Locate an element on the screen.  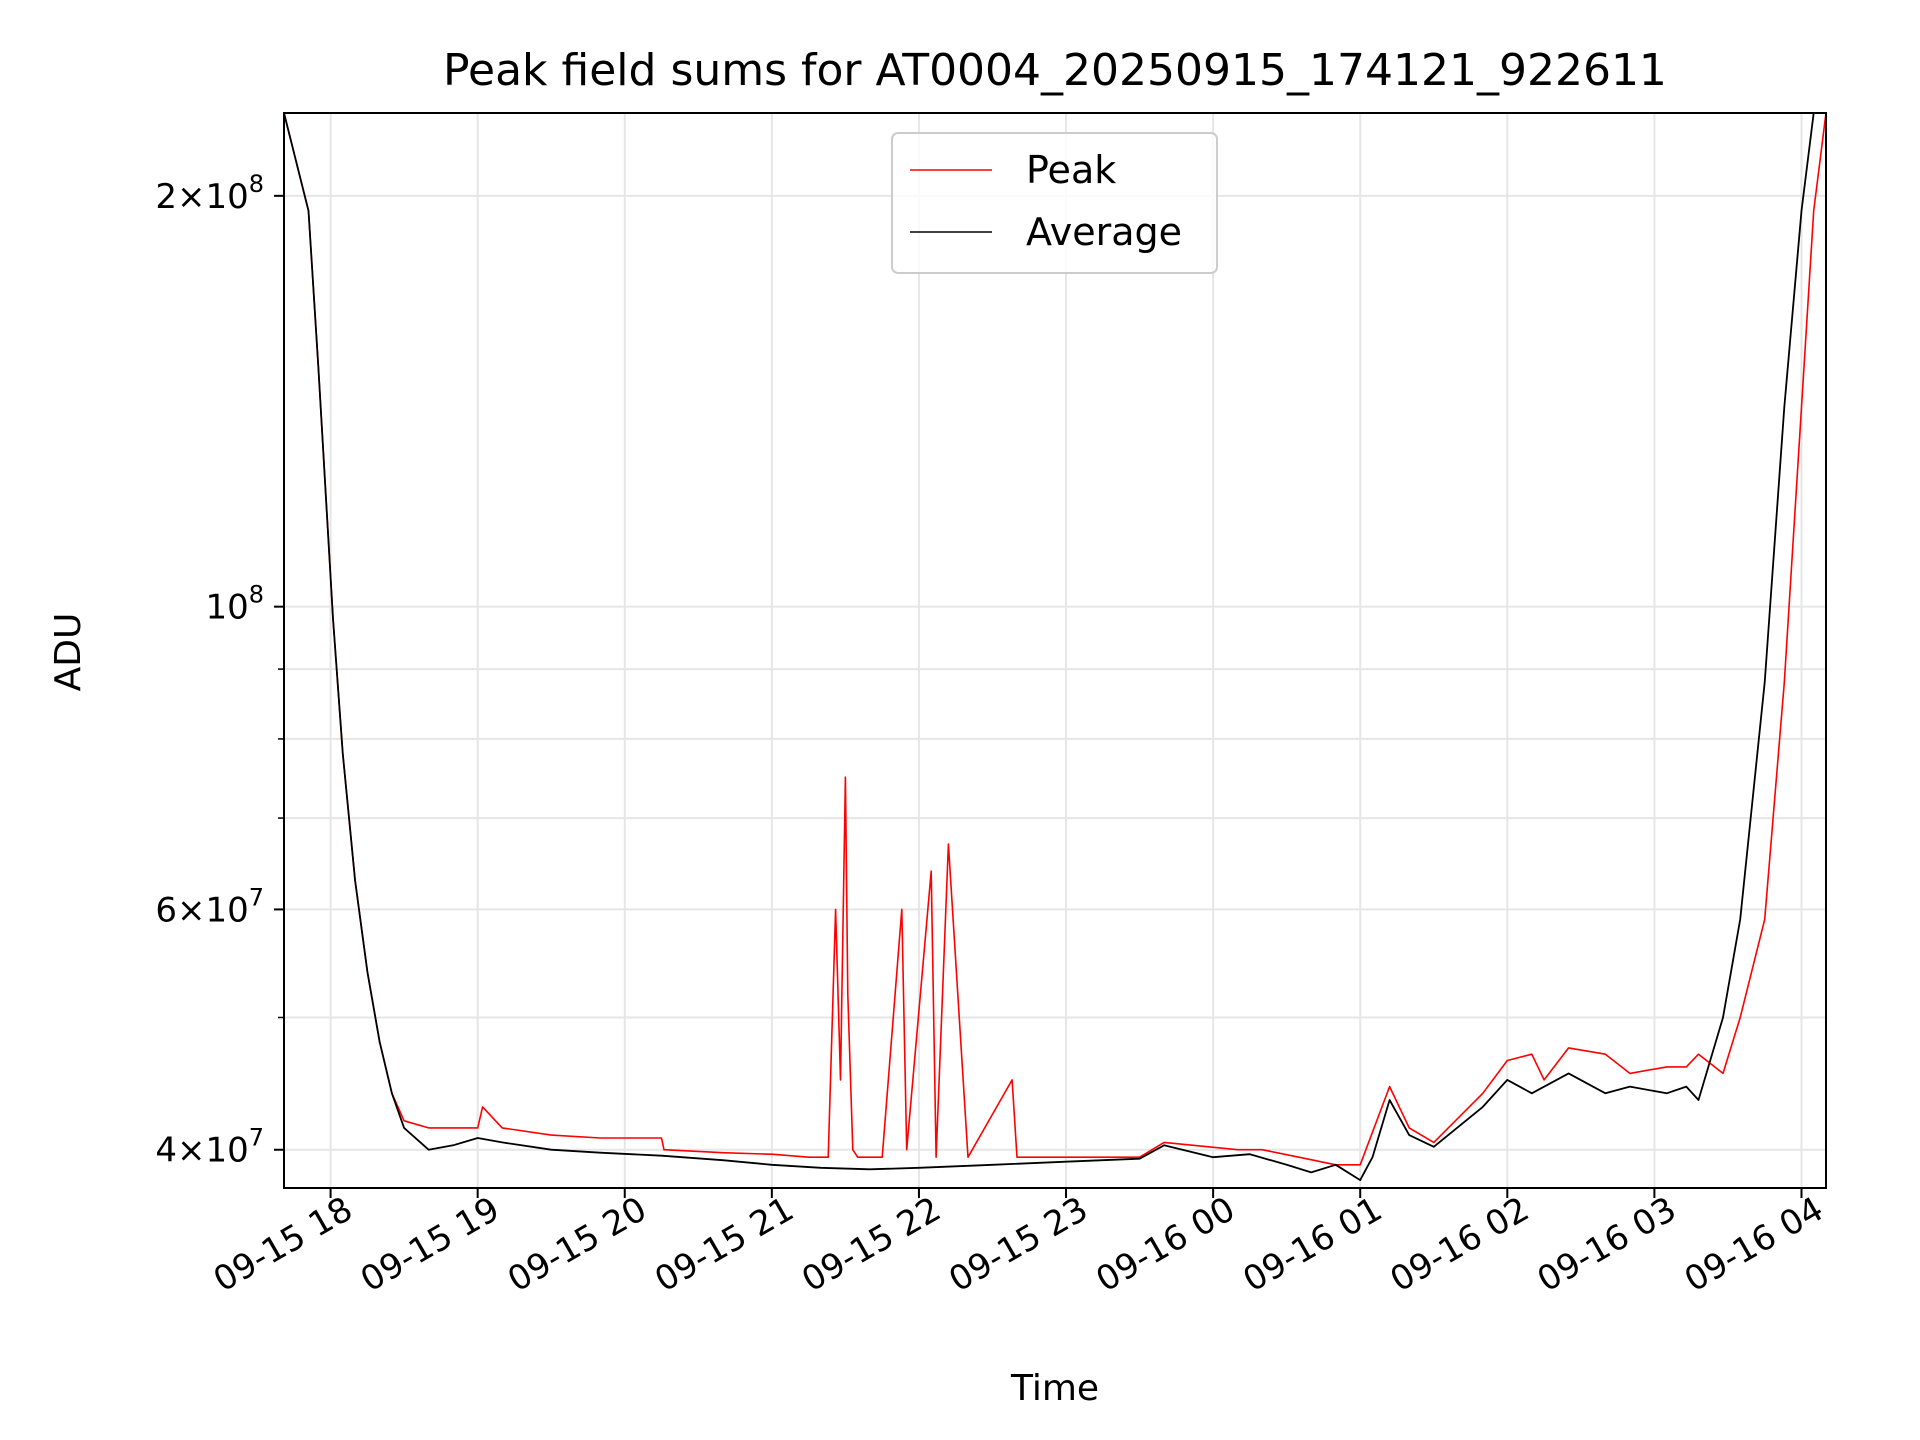
y-tick-label: 4×107 is located at coordinates (209, 1147).